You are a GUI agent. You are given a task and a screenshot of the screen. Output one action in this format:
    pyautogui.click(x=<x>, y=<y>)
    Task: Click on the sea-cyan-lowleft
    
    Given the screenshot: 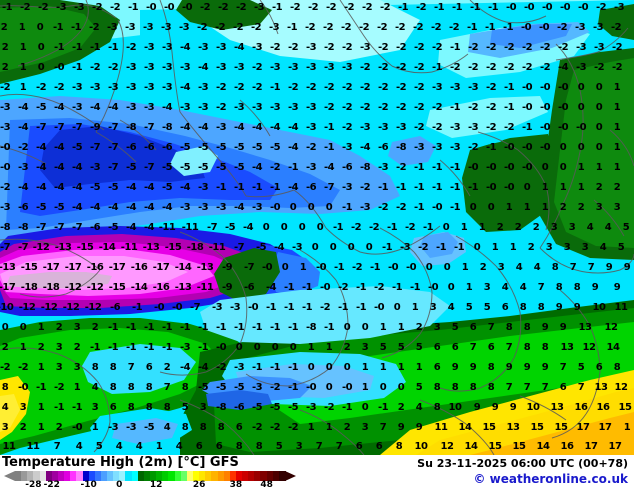 What is the action you would take?
    pyautogui.click(x=139, y=369)
    